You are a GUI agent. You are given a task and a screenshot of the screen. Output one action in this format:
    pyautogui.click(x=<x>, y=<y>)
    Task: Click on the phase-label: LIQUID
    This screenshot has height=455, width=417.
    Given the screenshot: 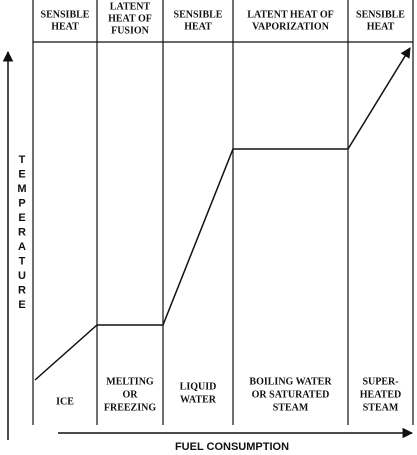 What is the action you would take?
    pyautogui.click(x=198, y=386)
    